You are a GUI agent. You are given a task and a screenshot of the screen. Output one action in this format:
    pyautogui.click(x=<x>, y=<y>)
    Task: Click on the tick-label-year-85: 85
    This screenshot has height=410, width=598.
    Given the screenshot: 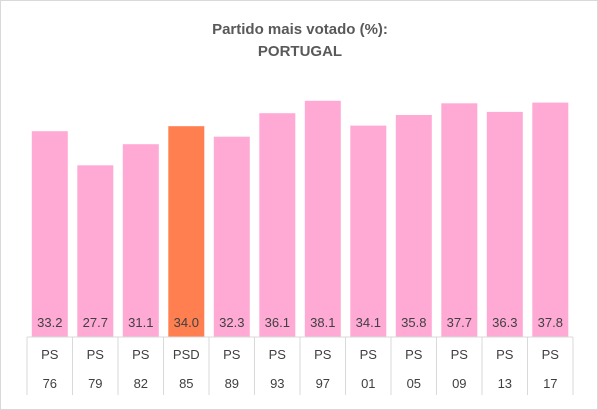 What is the action you would take?
    pyautogui.click(x=186, y=383)
    